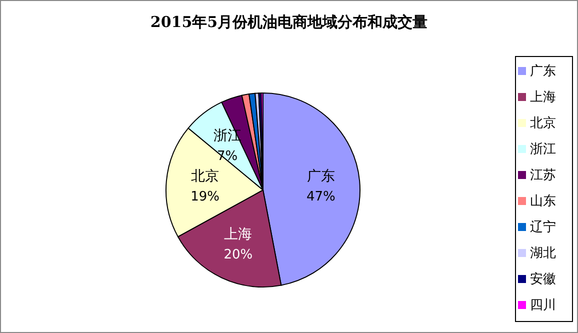 This screenshot has width=578, height=333. What do you see at coordinates (543, 305) in the screenshot?
I see `legend-label: 四川` at bounding box center [543, 305].